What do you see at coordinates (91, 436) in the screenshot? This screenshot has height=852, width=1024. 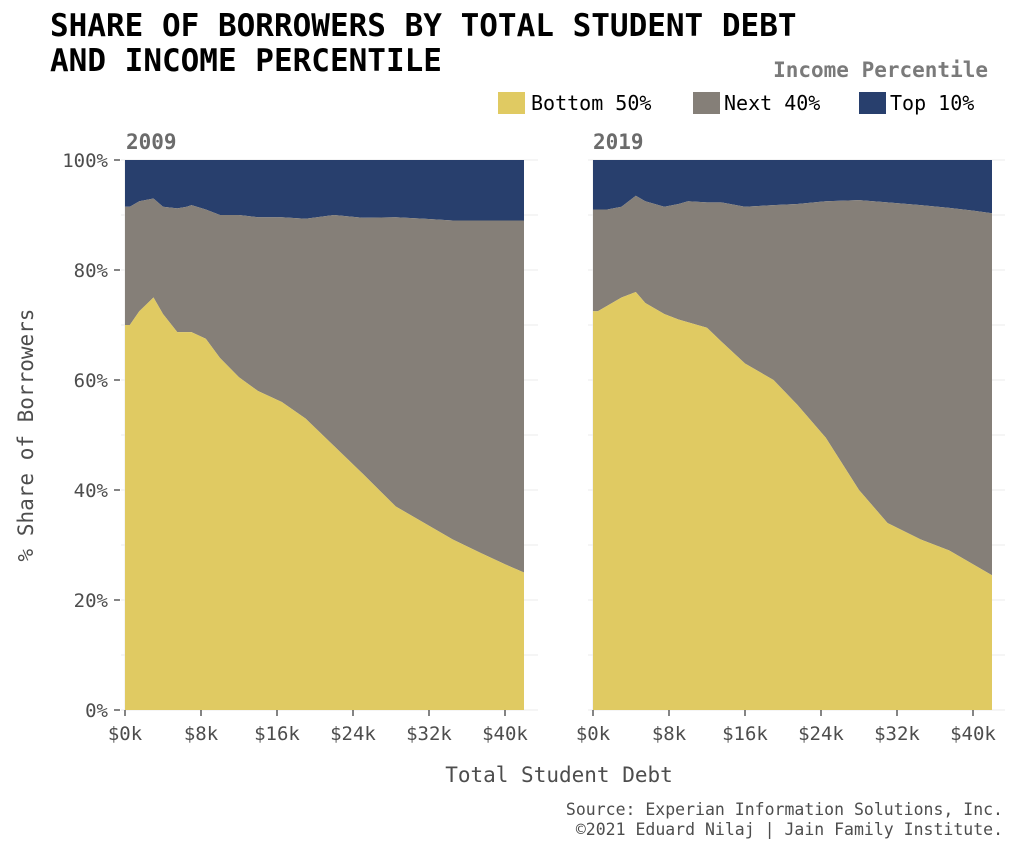 I see `y-axis: 0% 20% 40% 60% 80% 100%` at bounding box center [91, 436].